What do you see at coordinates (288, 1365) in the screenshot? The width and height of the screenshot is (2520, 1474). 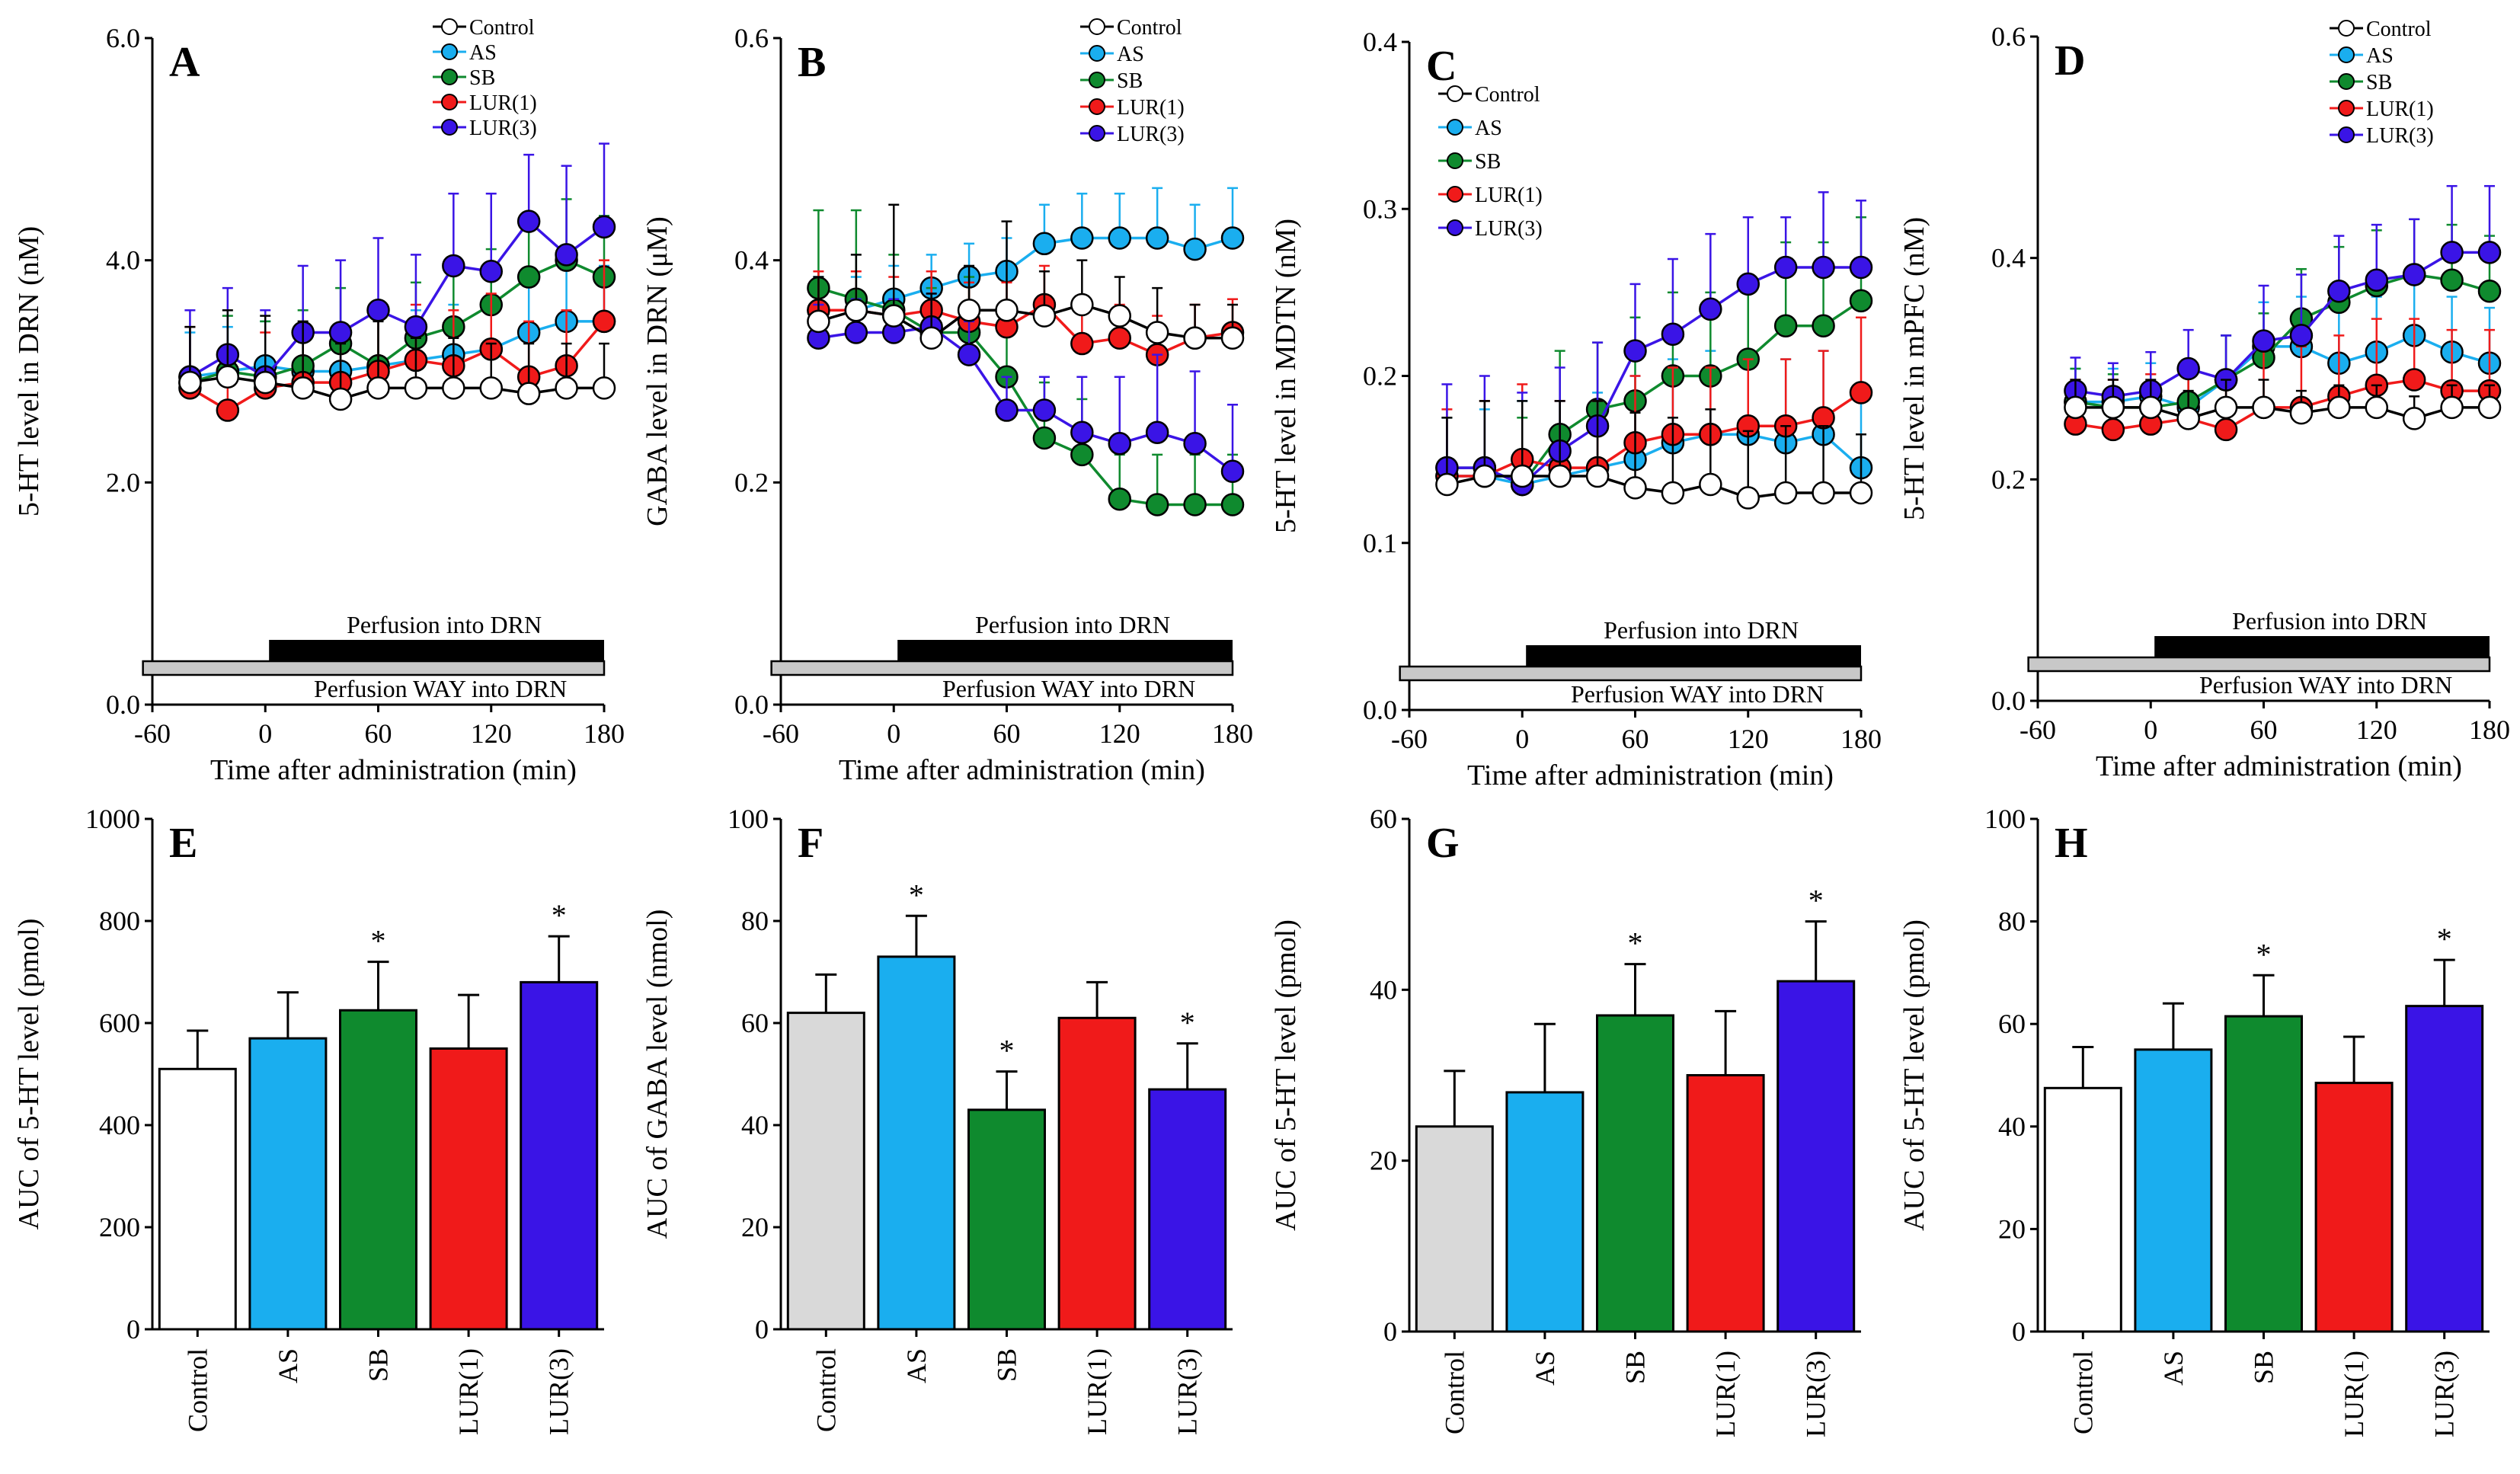 I see `category-label: AS` at bounding box center [288, 1365].